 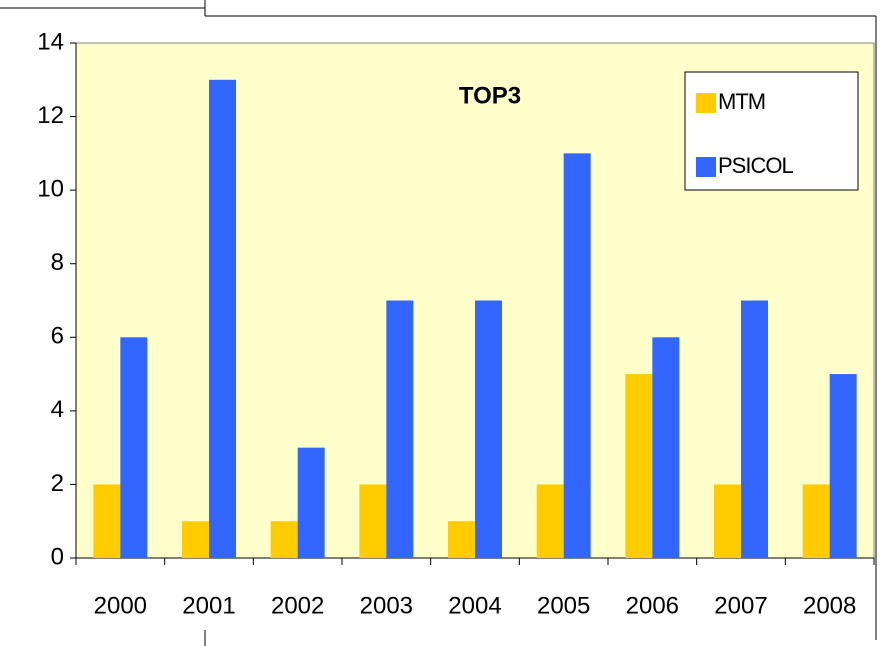 What do you see at coordinates (57, 409) in the screenshot?
I see `y-tick-label: 4` at bounding box center [57, 409].